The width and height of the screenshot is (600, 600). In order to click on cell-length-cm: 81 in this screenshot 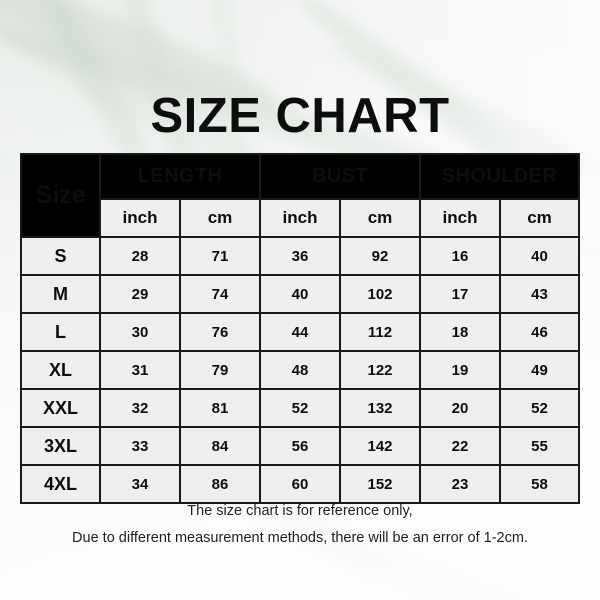, I will do `click(220, 408)`.